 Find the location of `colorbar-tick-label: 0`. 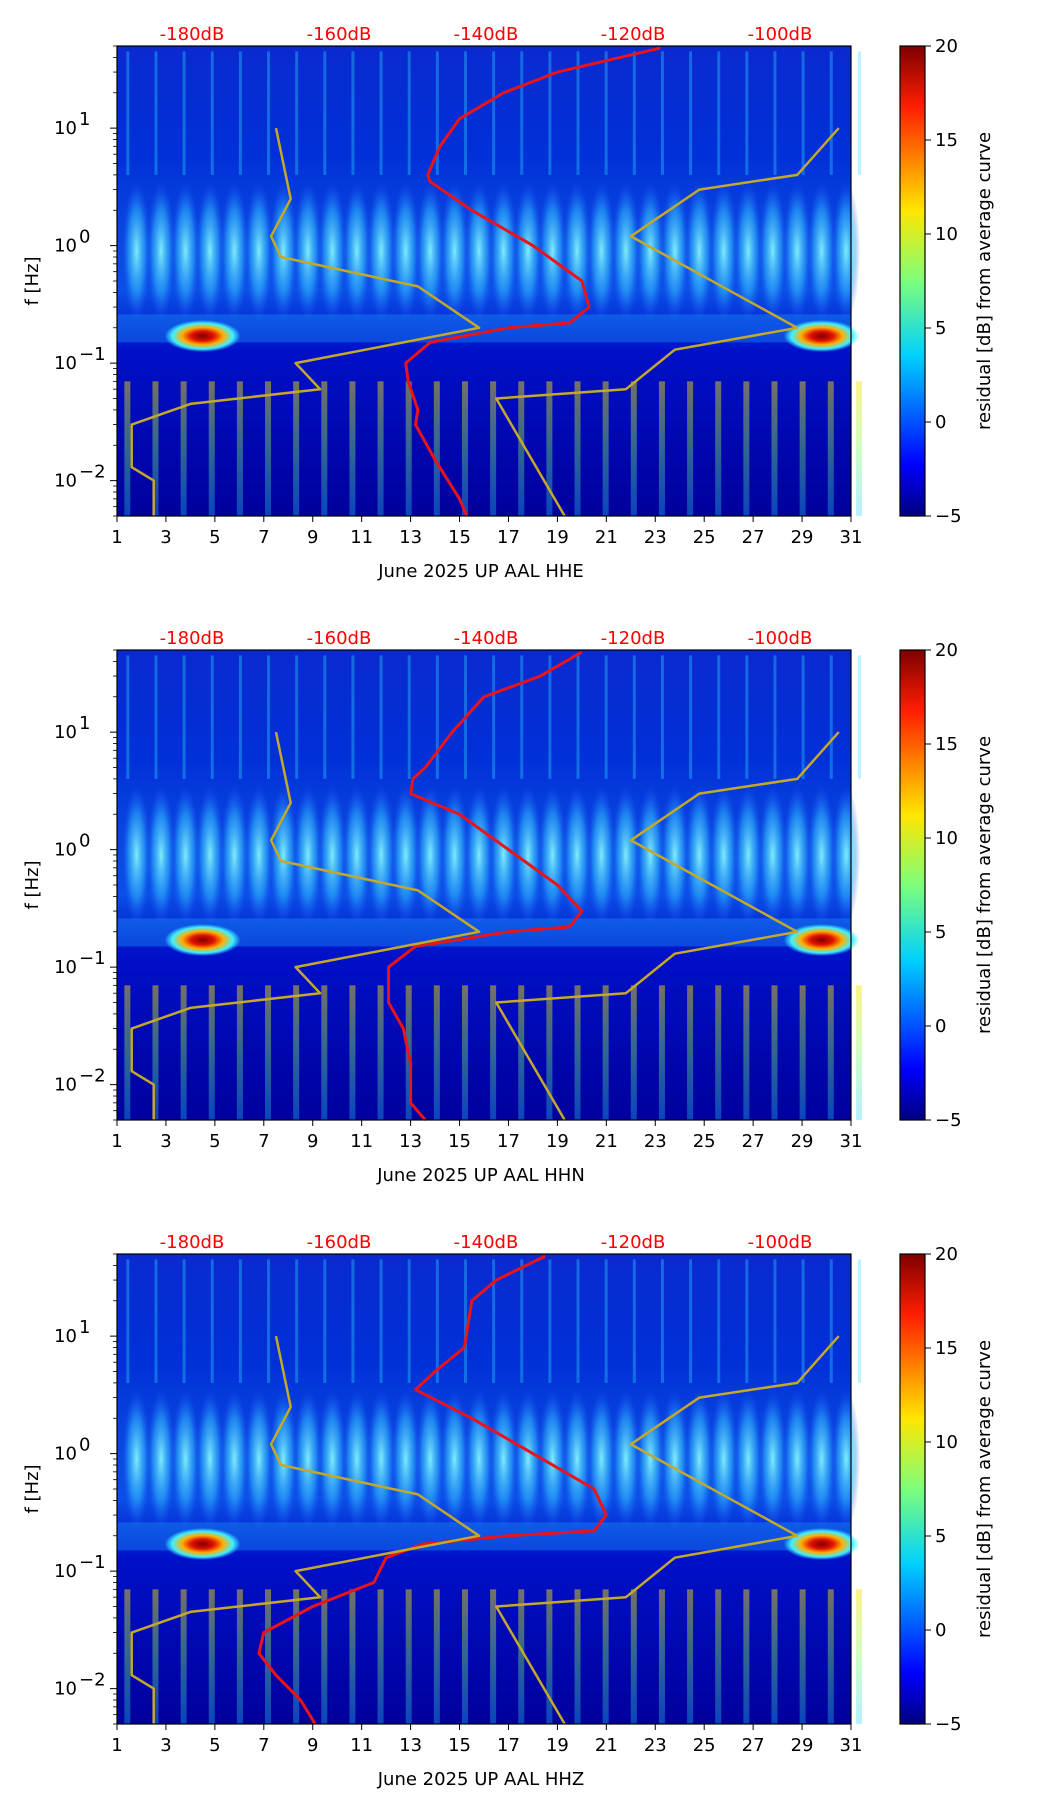

colorbar-tick-label: 0 is located at coordinates (940, 422).